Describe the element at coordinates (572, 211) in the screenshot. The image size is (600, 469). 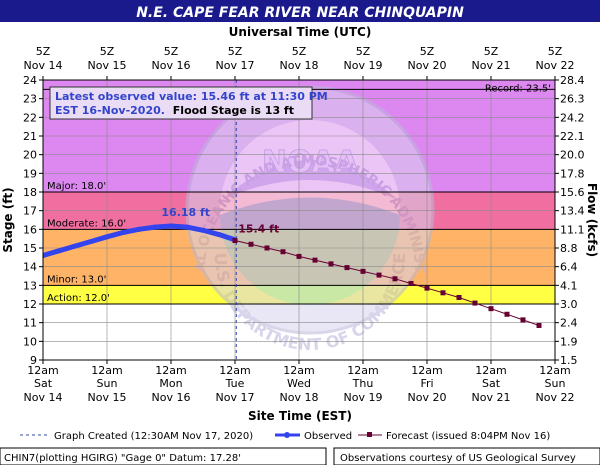
I see `flow-tick-label: 13.4` at that location.